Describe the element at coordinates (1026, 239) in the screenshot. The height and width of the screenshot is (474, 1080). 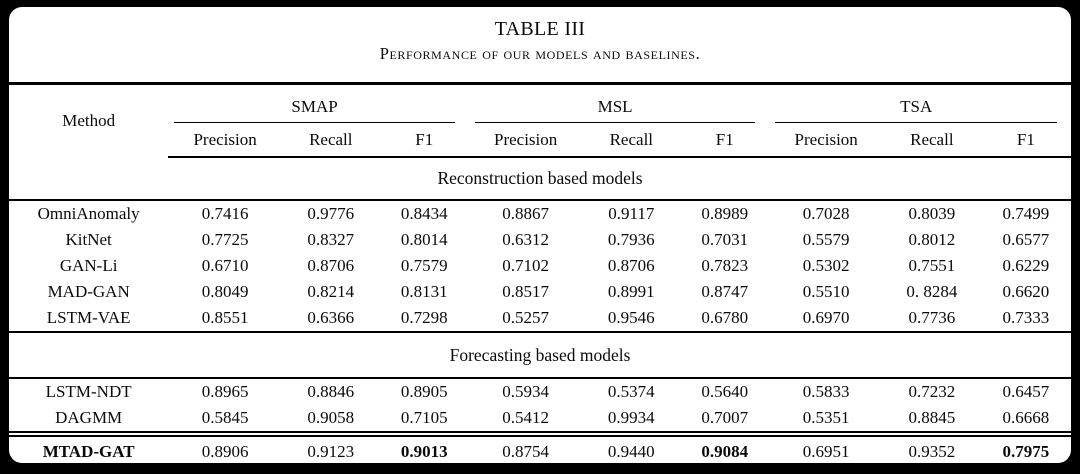
I see `value-cell: 0.6577` at that location.